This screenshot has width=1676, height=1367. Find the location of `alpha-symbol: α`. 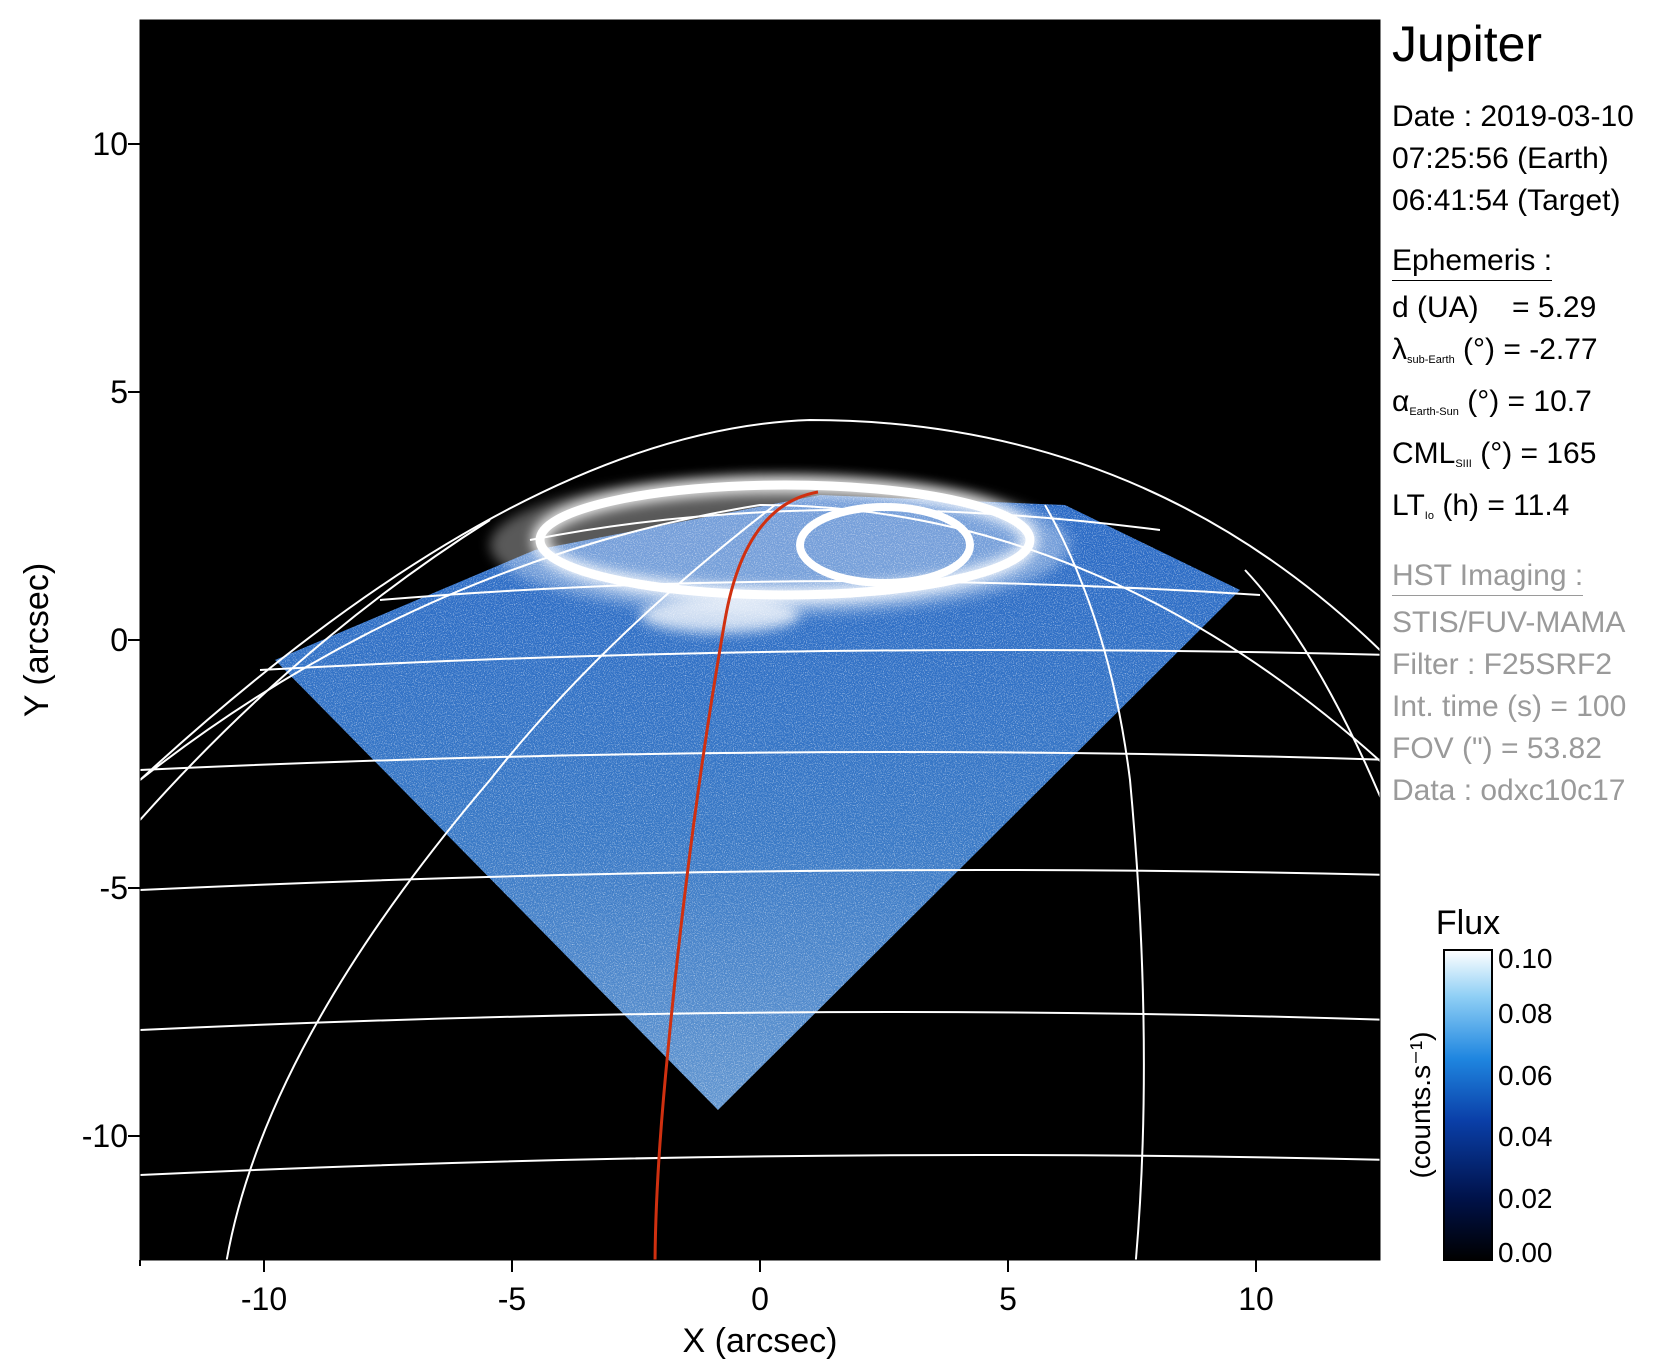

alpha-symbol: α is located at coordinates (1401, 401).